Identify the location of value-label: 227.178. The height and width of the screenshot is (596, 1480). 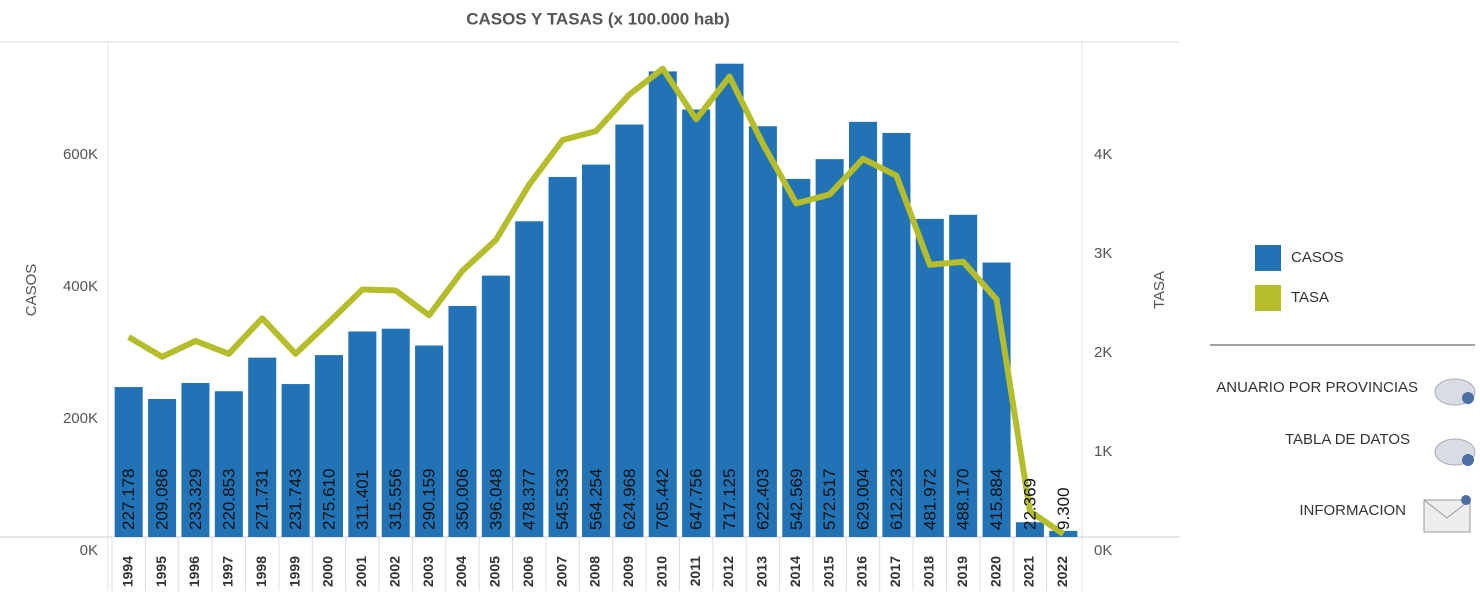
(128, 499).